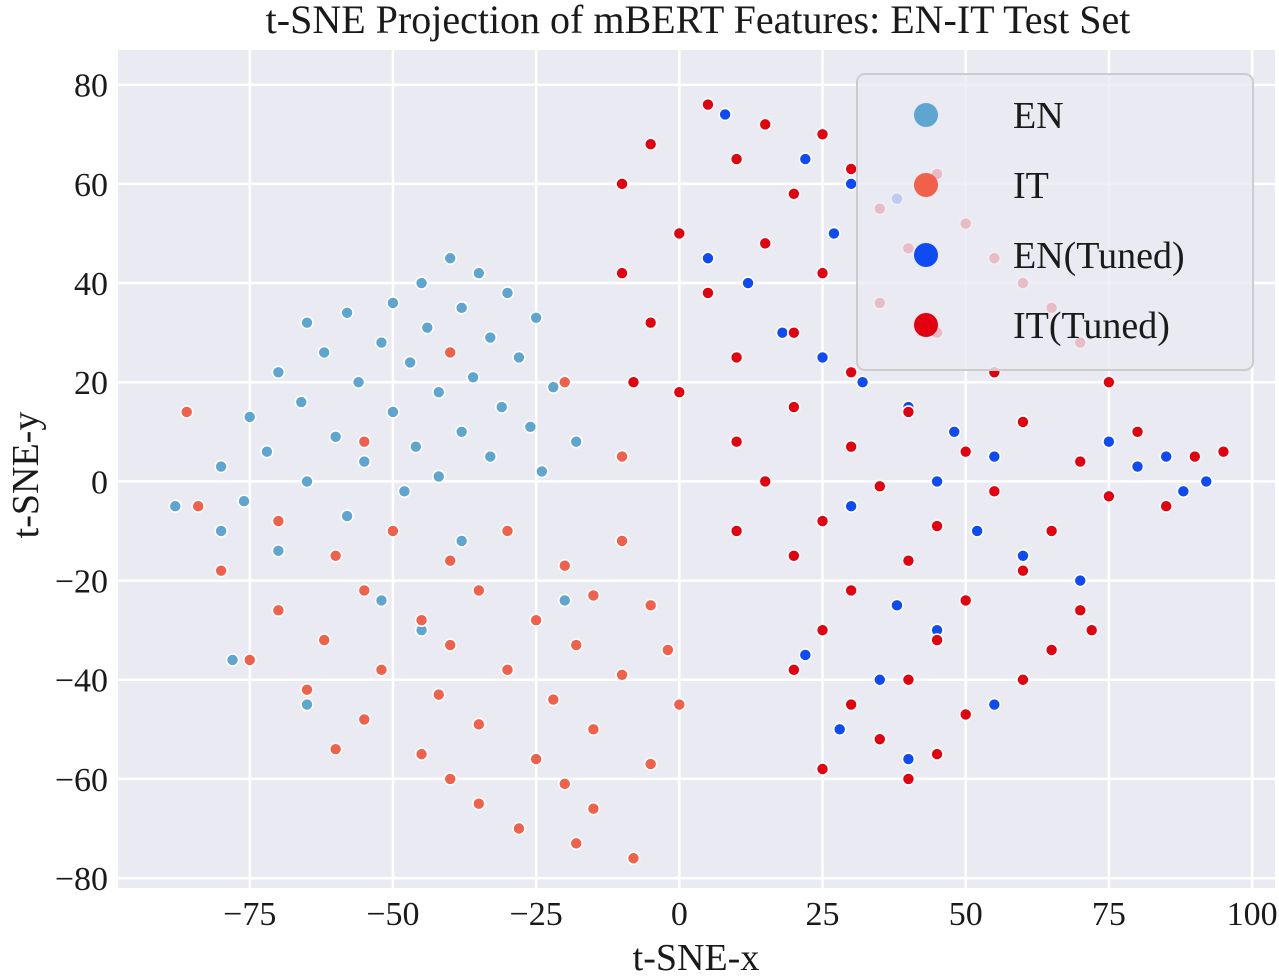  Describe the element at coordinates (81, 582) in the screenshot. I see `y-tick-label: −20` at that location.